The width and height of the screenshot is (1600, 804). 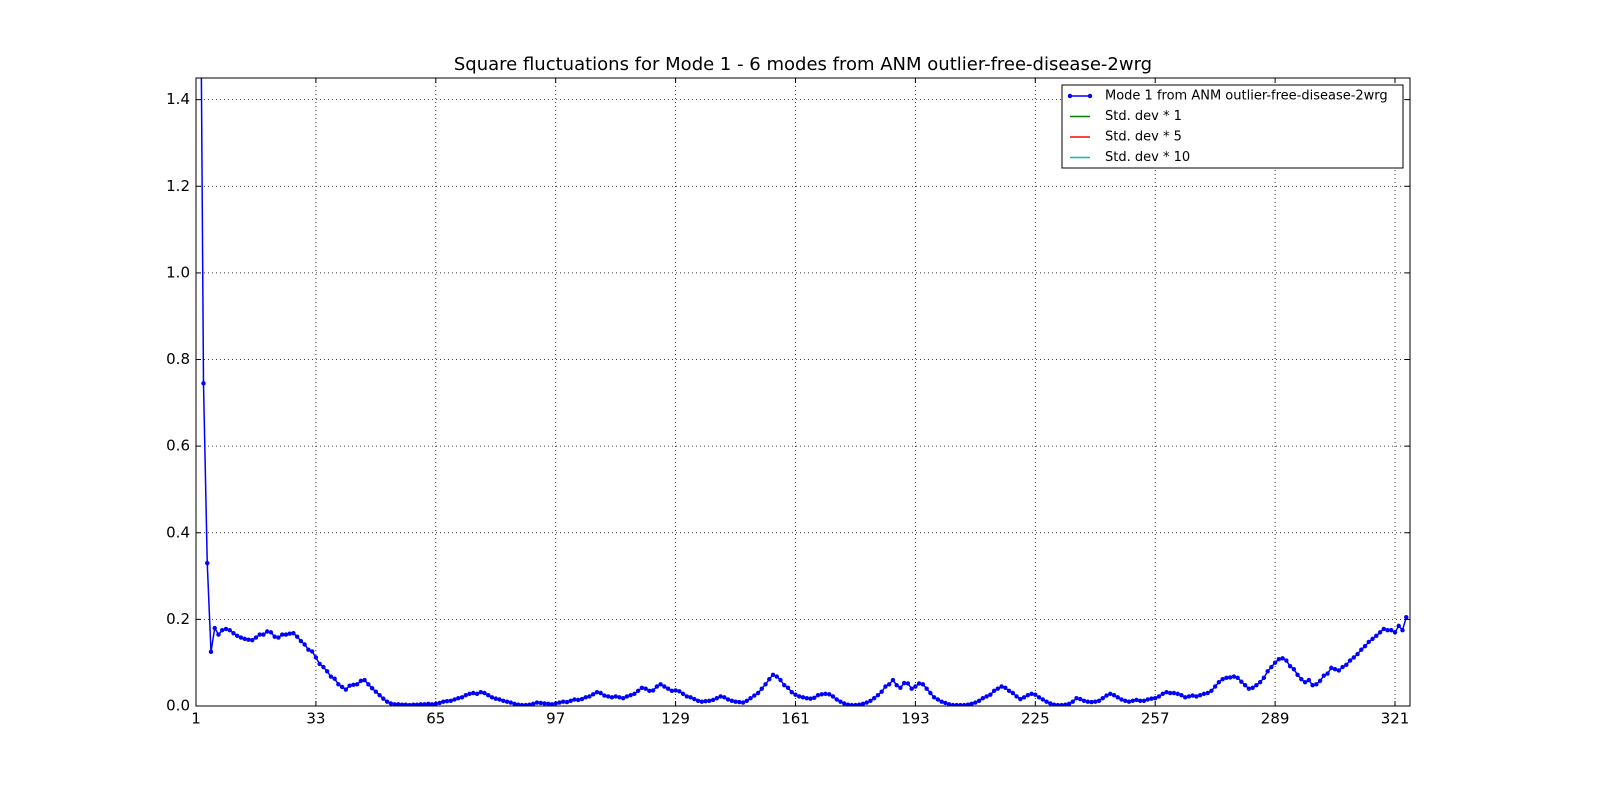 What do you see at coordinates (435, 719) in the screenshot?
I see `x-tick-label: 65` at bounding box center [435, 719].